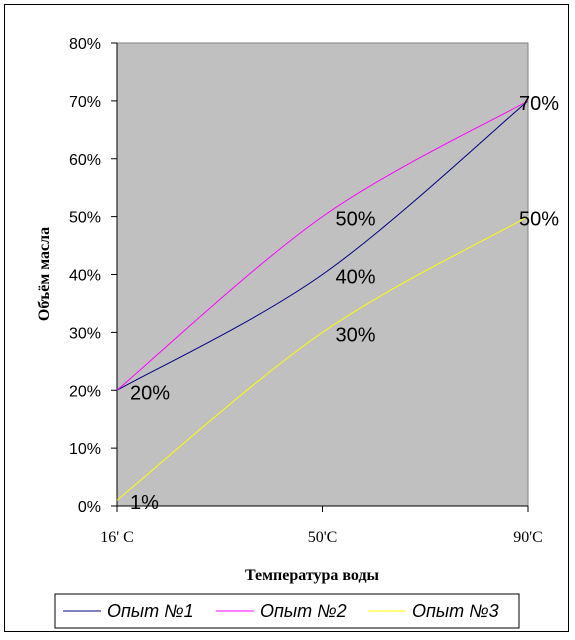 This screenshot has height=640, width=575. I want to click on legend: Опыт №1 Опыт №2 Опыт №3, so click(287, 611).